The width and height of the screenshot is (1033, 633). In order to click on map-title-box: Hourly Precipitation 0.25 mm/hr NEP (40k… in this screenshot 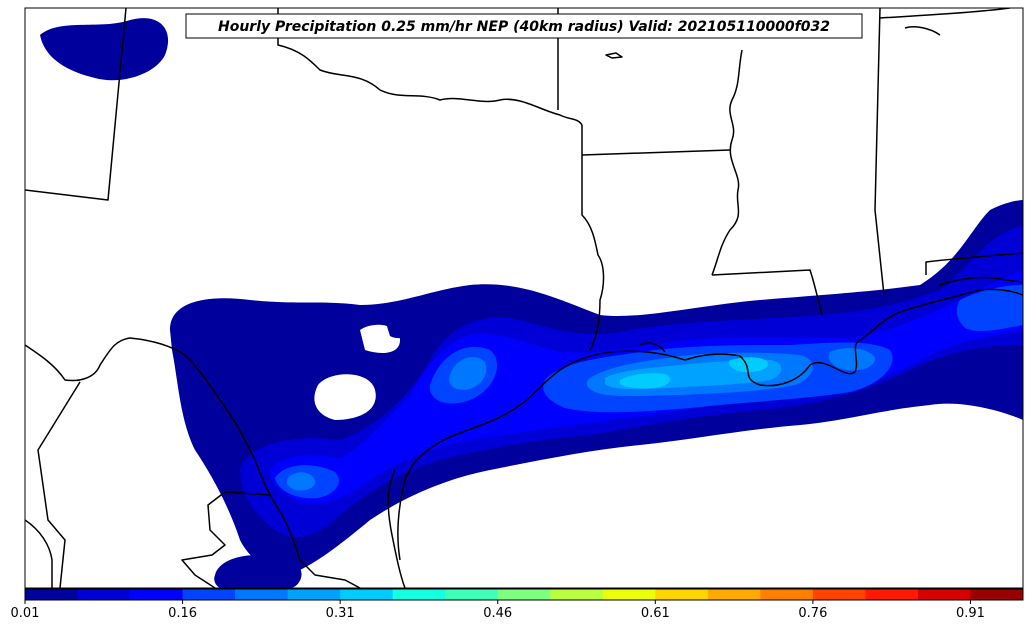, I will do `click(524, 26)`.